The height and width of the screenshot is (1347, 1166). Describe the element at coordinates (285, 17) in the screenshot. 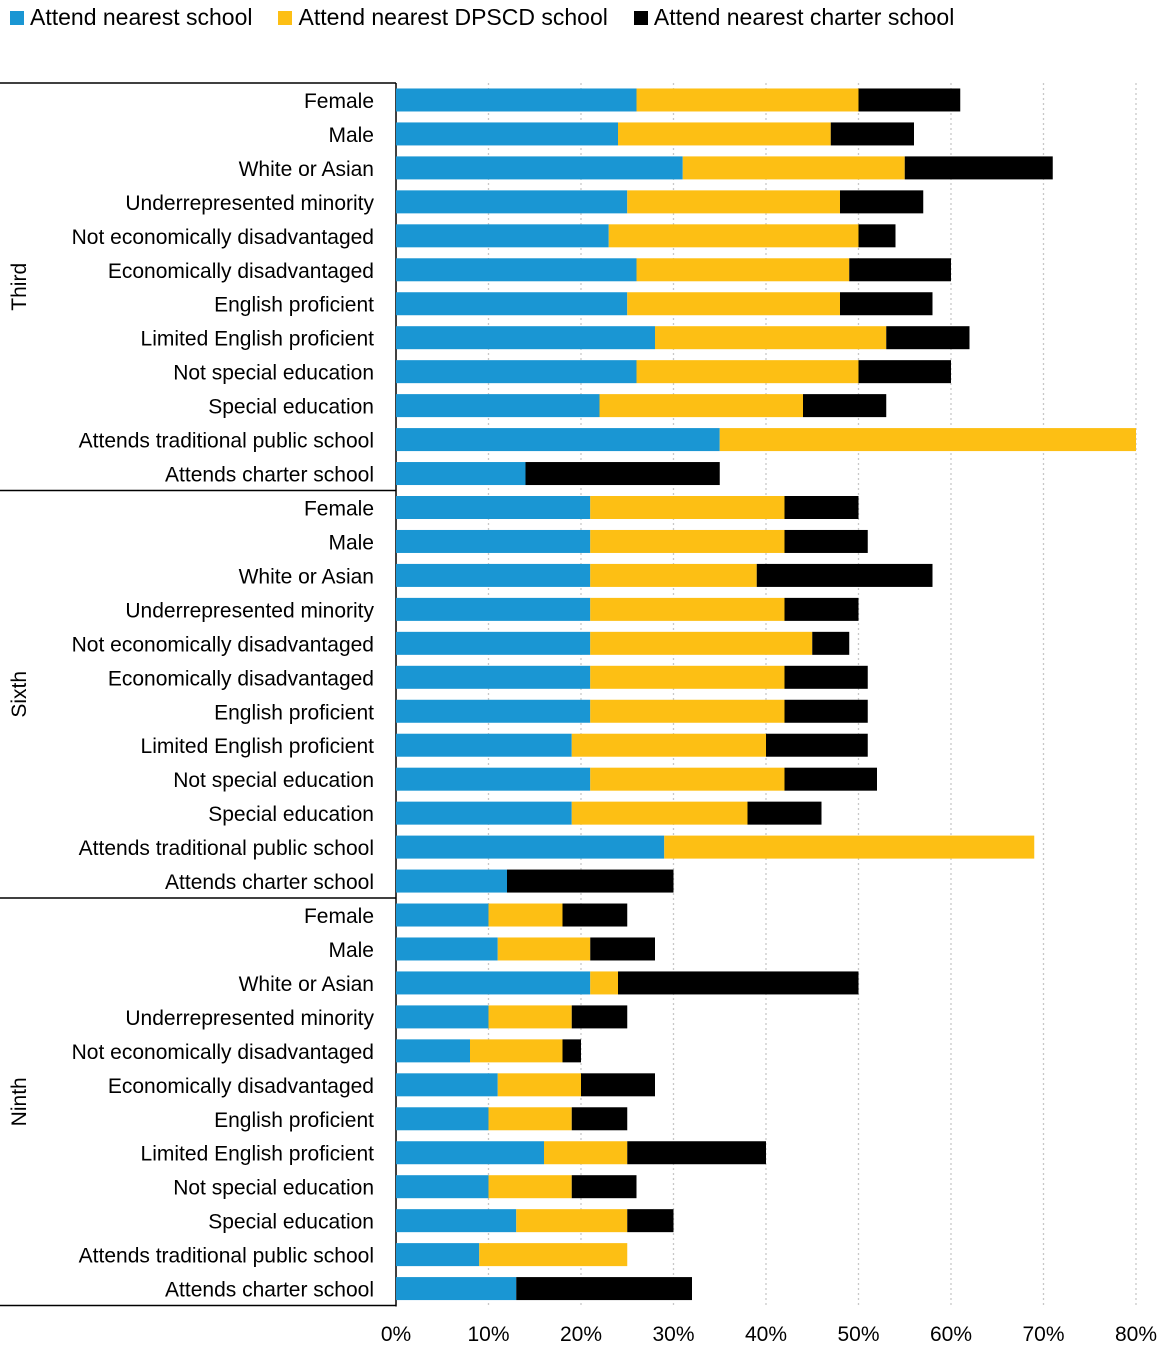

I see `legend-swatch-dpscd` at that location.